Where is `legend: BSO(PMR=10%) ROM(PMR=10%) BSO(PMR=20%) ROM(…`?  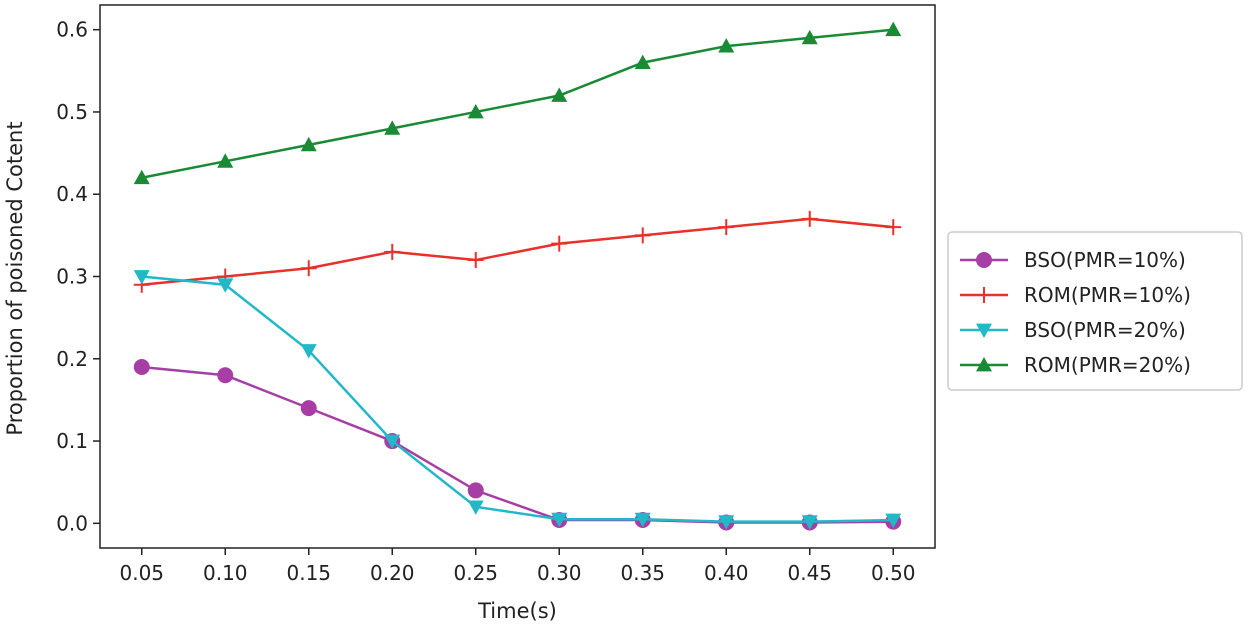
legend: BSO(PMR=10%) ROM(PMR=10%) BSO(PMR=20%) ROM(… is located at coordinates (1095, 311).